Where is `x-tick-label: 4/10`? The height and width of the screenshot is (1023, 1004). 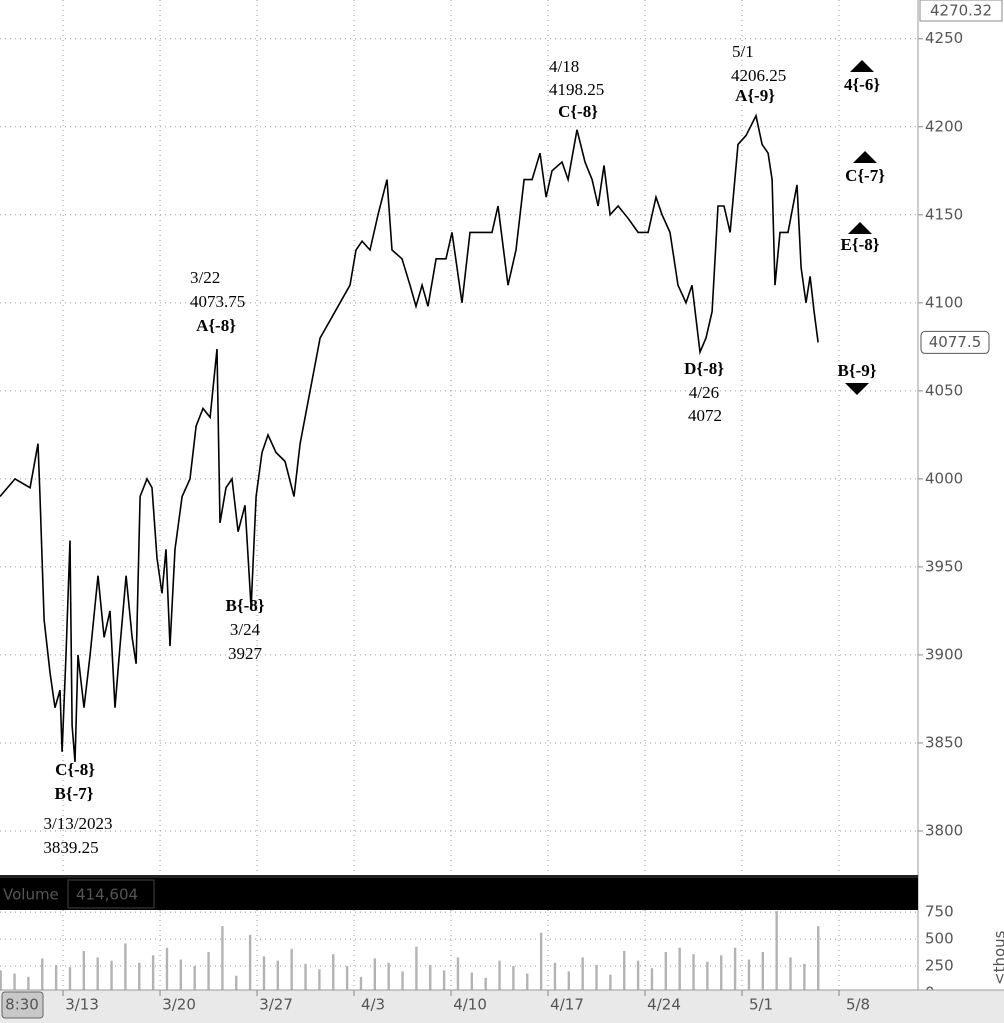
x-tick-label: 4/10 is located at coordinates (470, 1005).